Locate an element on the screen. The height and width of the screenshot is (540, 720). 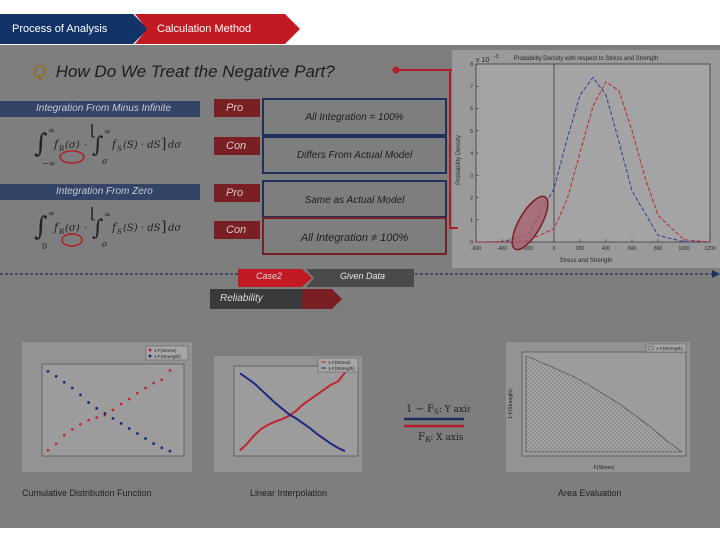
pdf-ytick-label: 8 is located at coordinates (471, 65).